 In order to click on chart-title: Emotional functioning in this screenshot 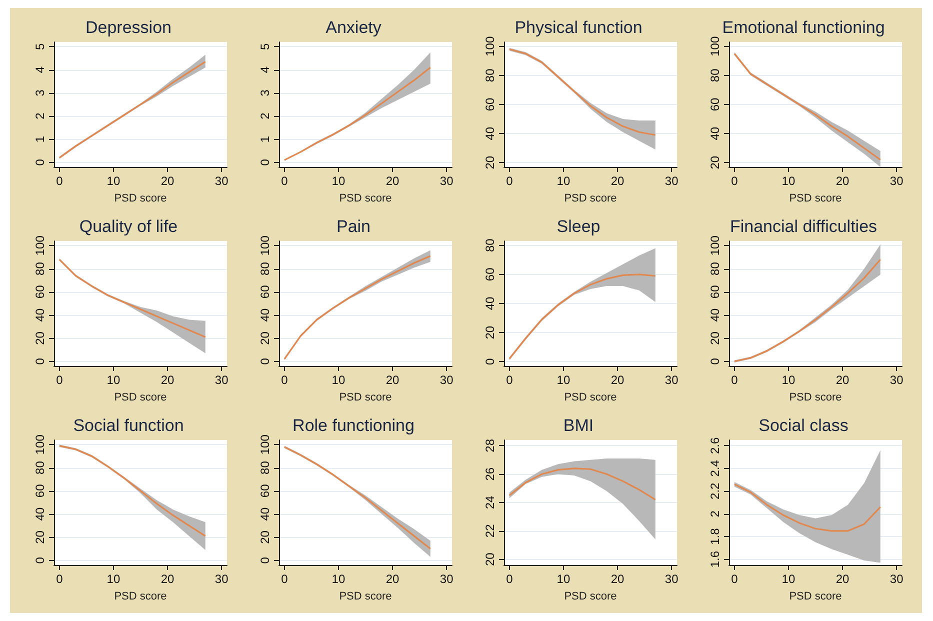, I will do `click(803, 27)`.